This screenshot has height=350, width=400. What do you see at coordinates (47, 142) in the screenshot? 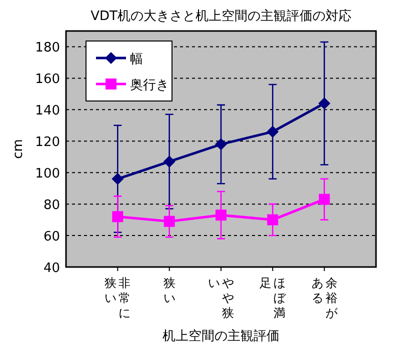
I see `y-tick-label: 120` at bounding box center [47, 142].